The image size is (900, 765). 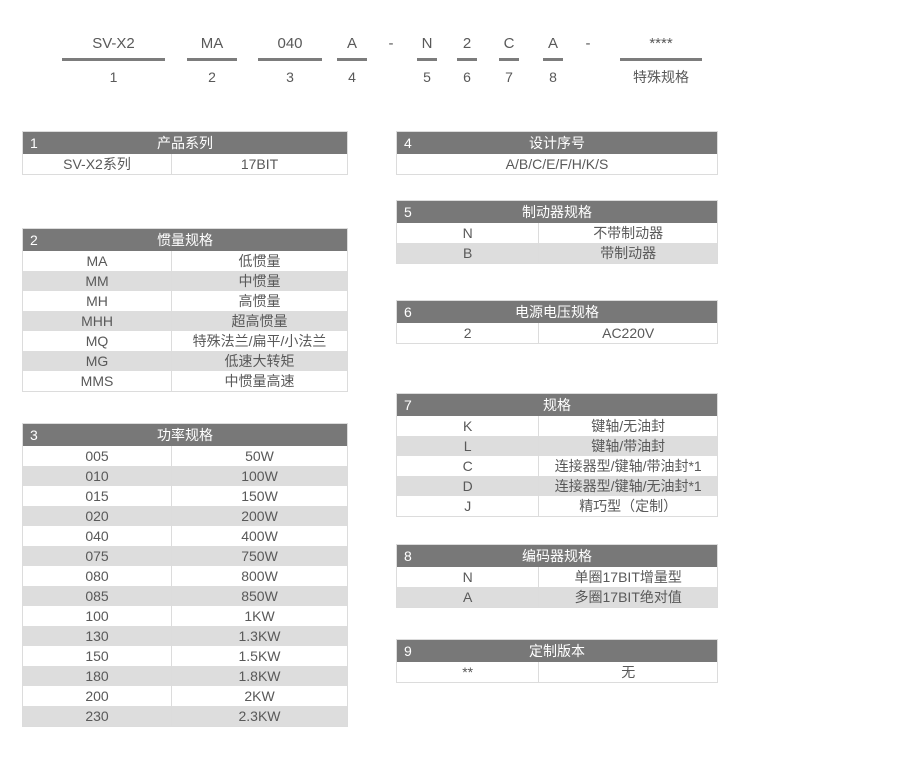 I want to click on spec-code-cell: C, so click(x=468, y=466).